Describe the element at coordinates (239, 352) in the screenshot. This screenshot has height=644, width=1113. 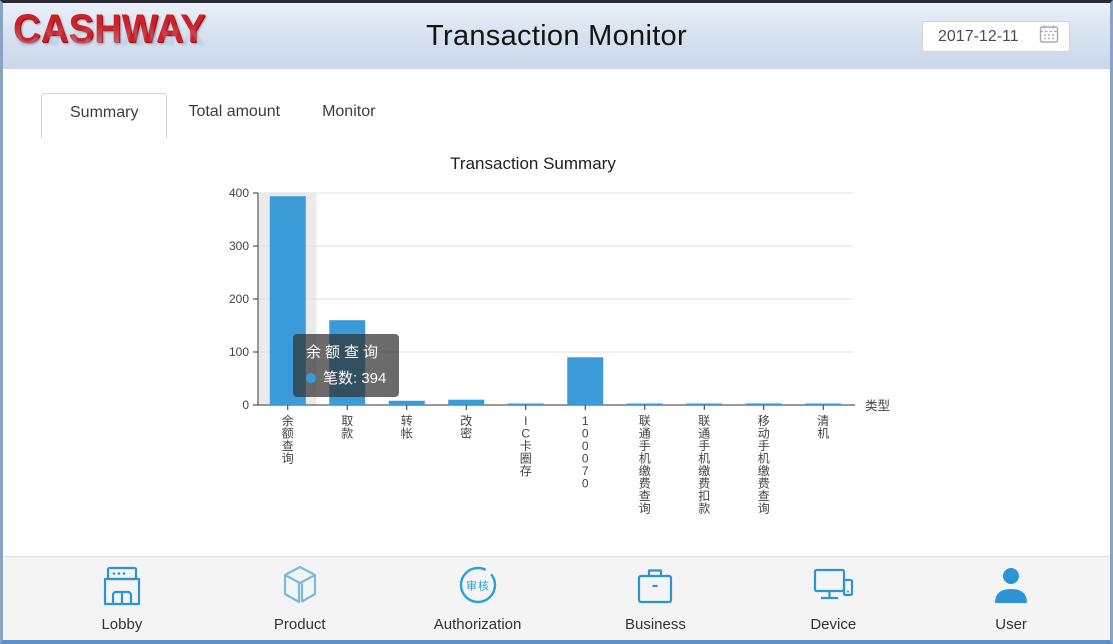
I see `chart-y-tick-label: 100` at that location.